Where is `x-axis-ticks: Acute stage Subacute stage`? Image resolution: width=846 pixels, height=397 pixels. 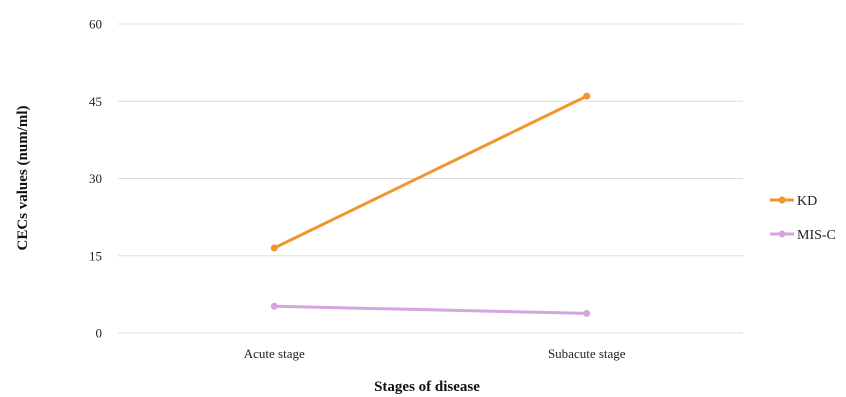 x-axis-ticks: Acute stage Subacute stage is located at coordinates (435, 353).